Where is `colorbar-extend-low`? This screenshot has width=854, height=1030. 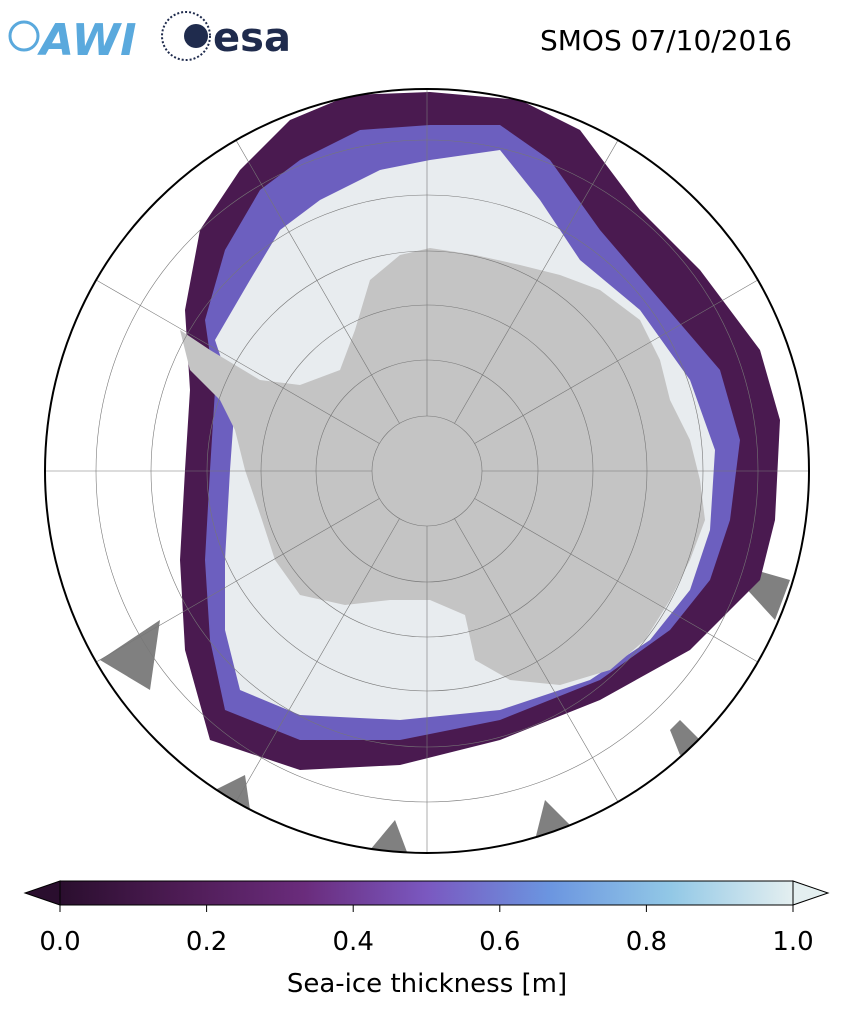 colorbar-extend-low is located at coordinates (42, 893).